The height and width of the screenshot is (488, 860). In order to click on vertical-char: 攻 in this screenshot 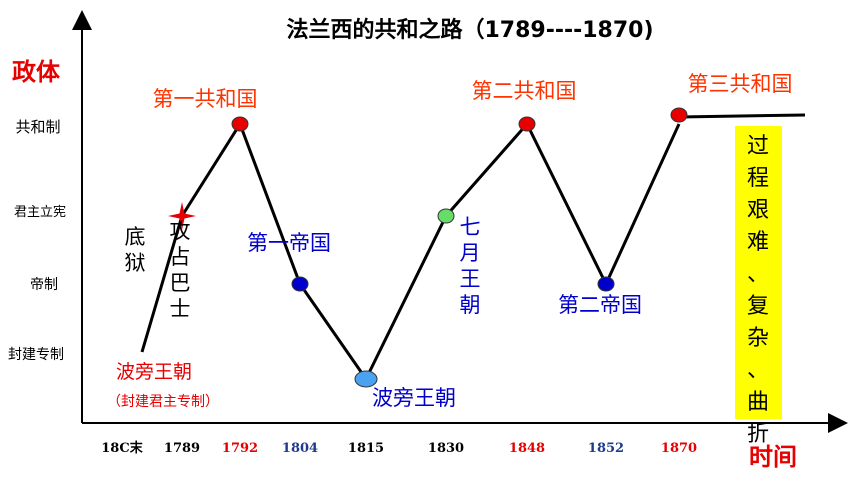, I will do `click(180, 231)`.